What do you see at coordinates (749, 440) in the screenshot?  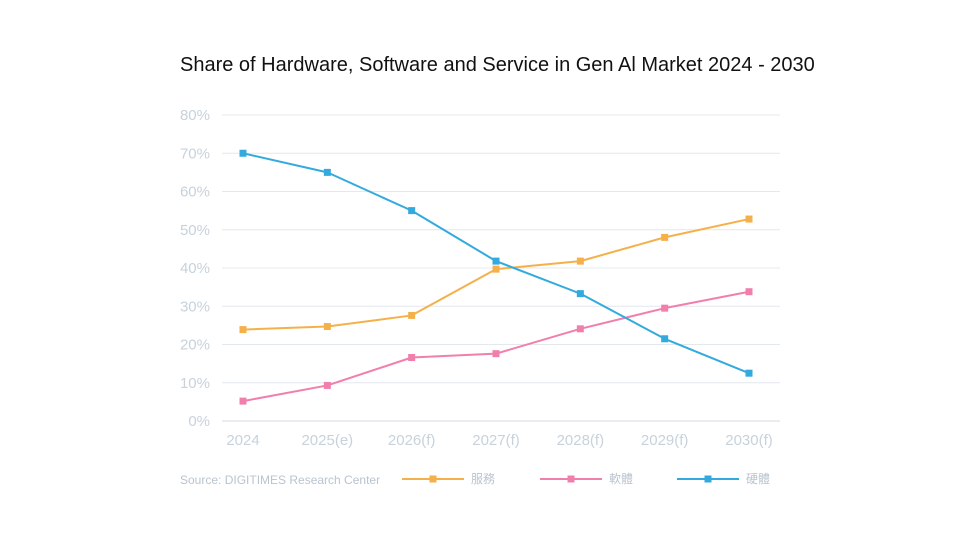 I see `x-tick-label: 2030(f)` at bounding box center [749, 440].